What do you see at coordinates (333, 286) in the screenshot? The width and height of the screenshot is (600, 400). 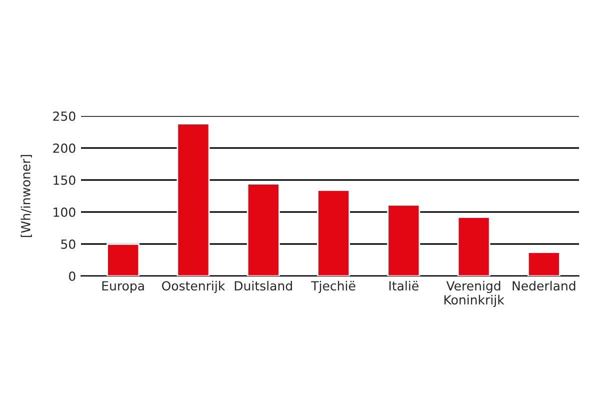 I see `x-tick-label: Tjechië` at bounding box center [333, 286].